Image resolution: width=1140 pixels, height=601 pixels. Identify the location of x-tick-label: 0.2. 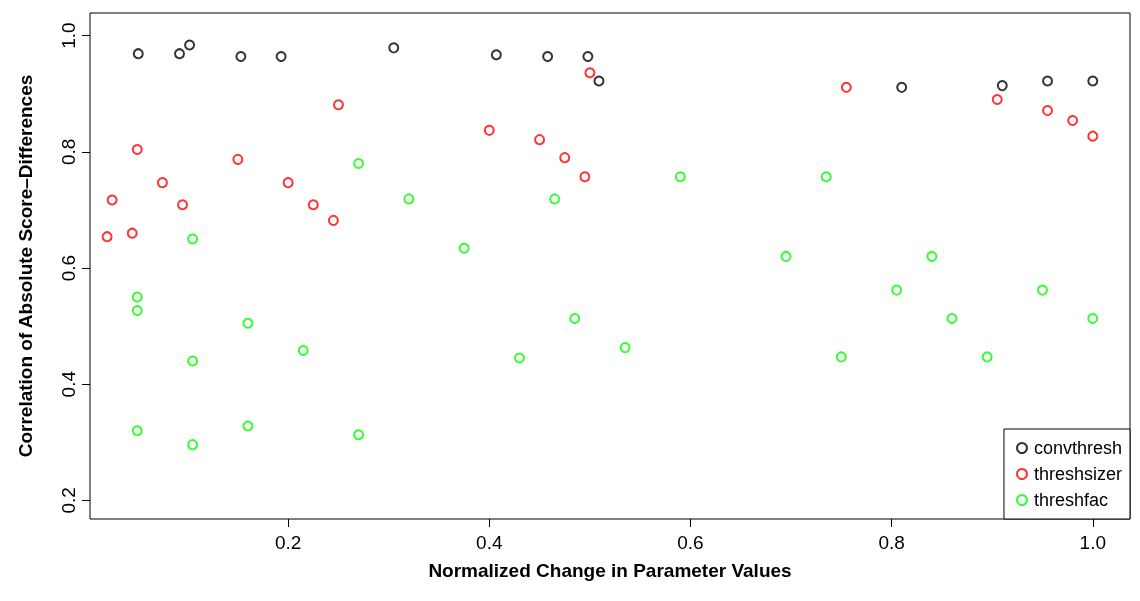
(288, 542).